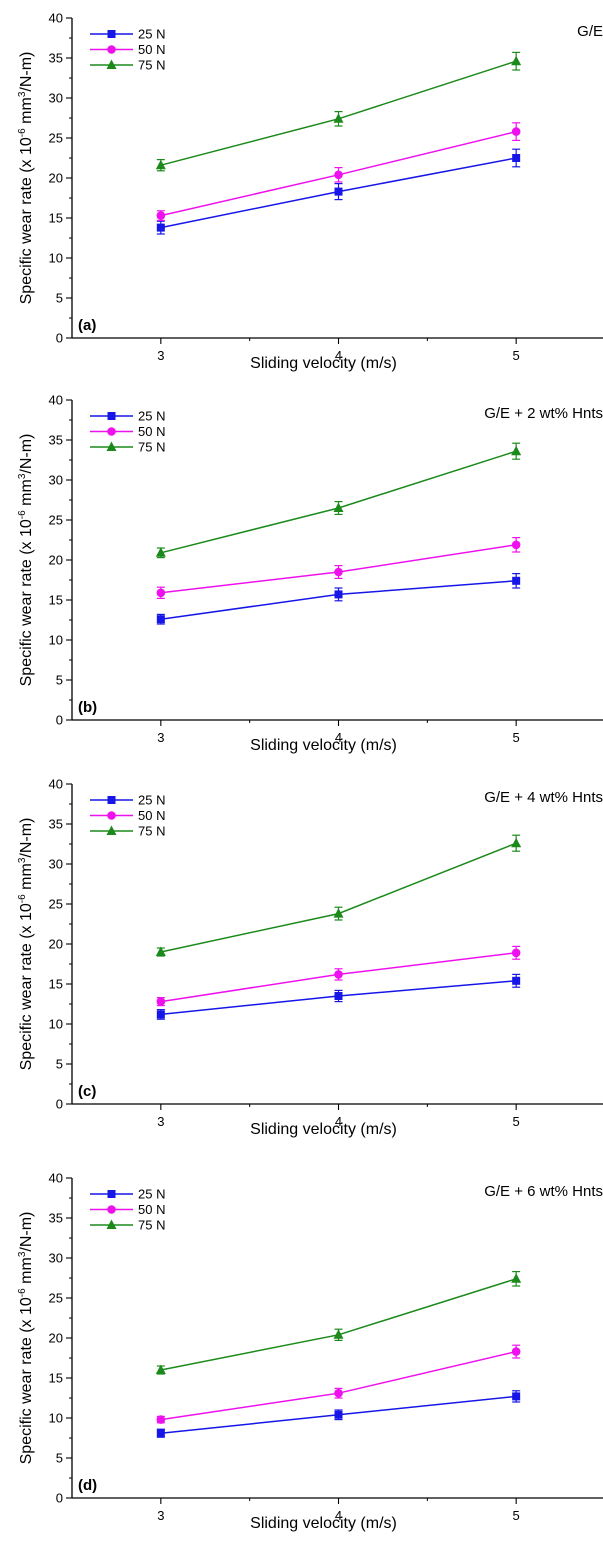 The height and width of the screenshot is (1558, 603). Describe the element at coordinates (87, 325) in the screenshot. I see `panel-label: (a)` at that location.